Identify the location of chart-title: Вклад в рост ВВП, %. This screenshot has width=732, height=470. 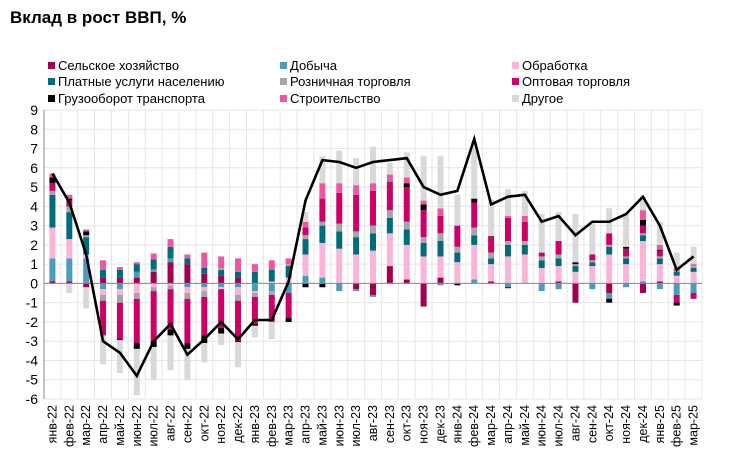
(98, 17).